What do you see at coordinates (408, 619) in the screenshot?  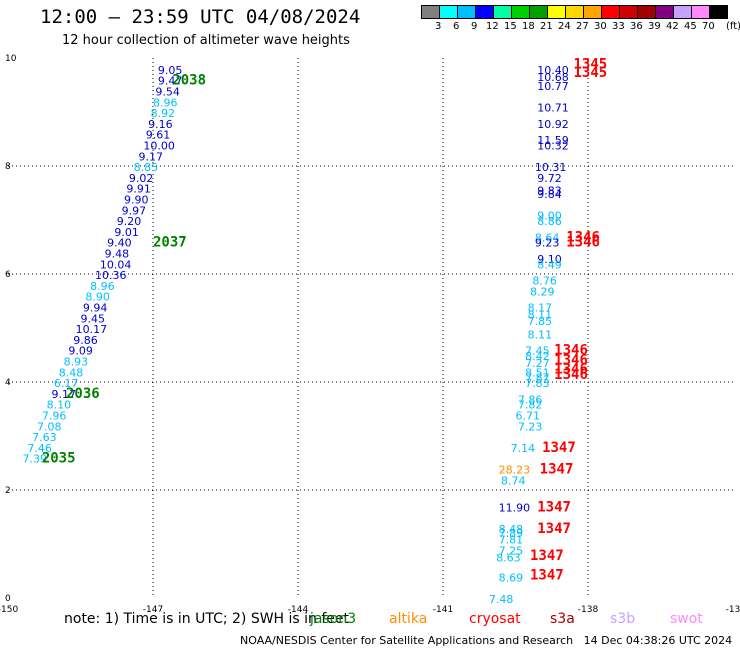 I see `legend-altika: altika` at bounding box center [408, 619].